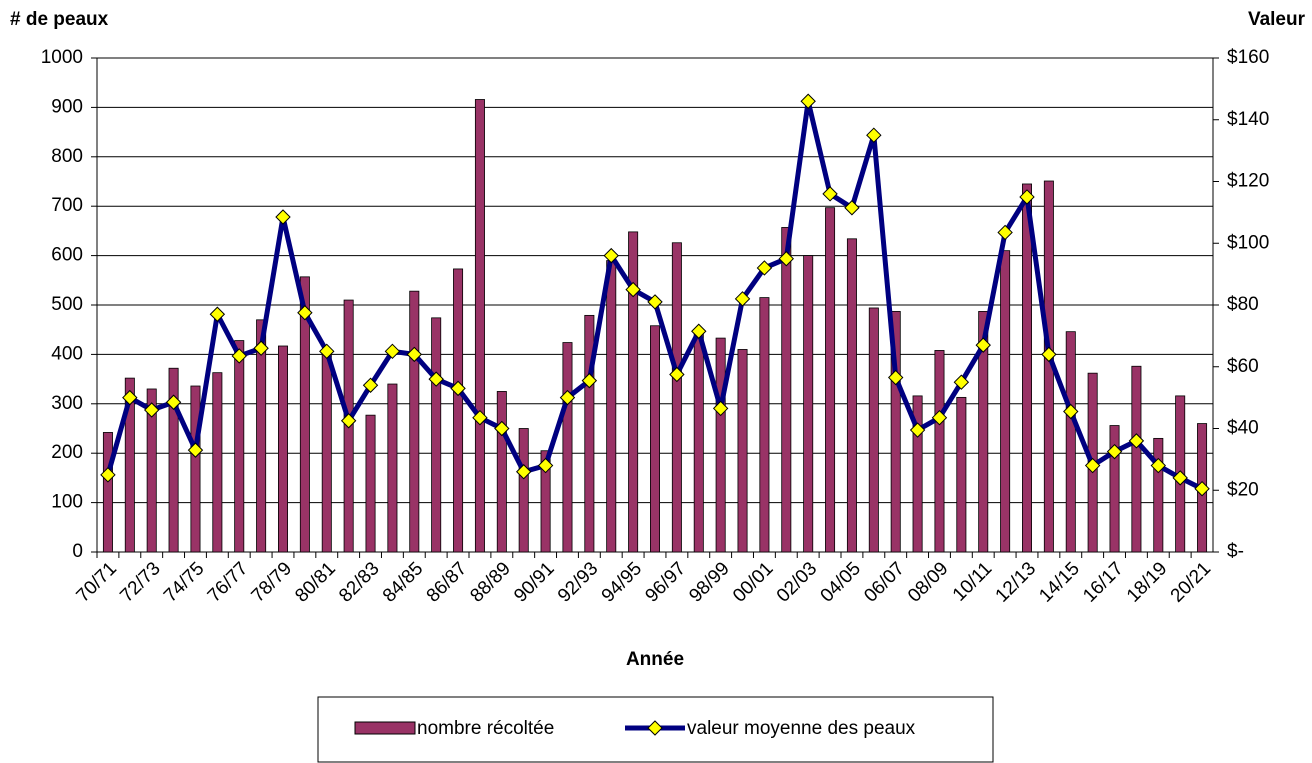 The image size is (1312, 763). Describe the element at coordinates (1243, 428) in the screenshot. I see `y2-tick-label: $40` at that location.